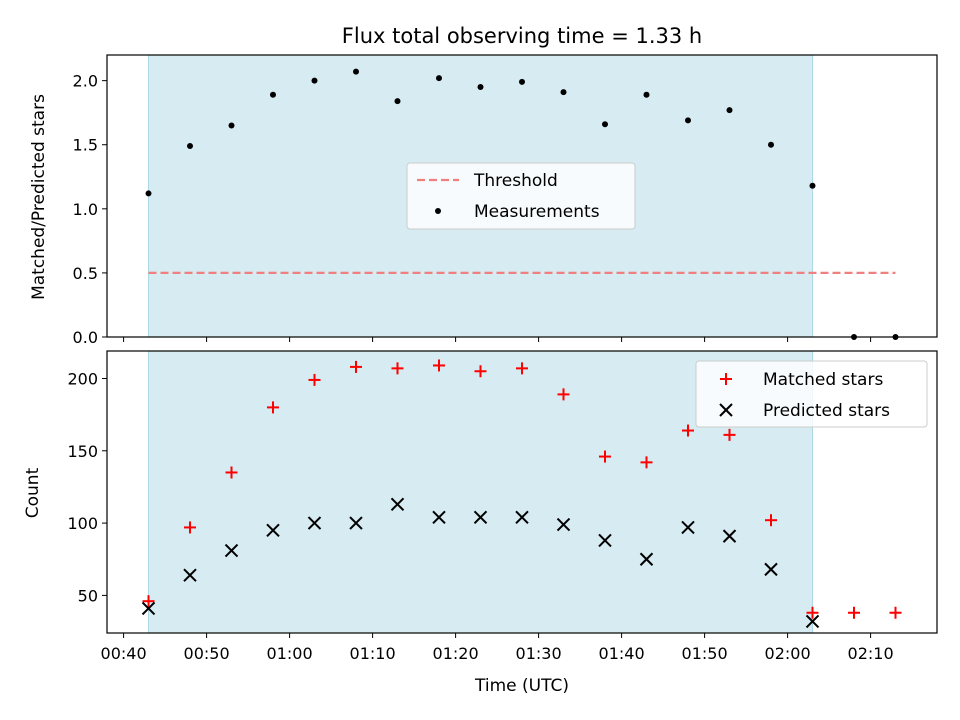 The width and height of the screenshot is (960, 720). I want to click on top-legend: Threshold Measurements, so click(521, 196).